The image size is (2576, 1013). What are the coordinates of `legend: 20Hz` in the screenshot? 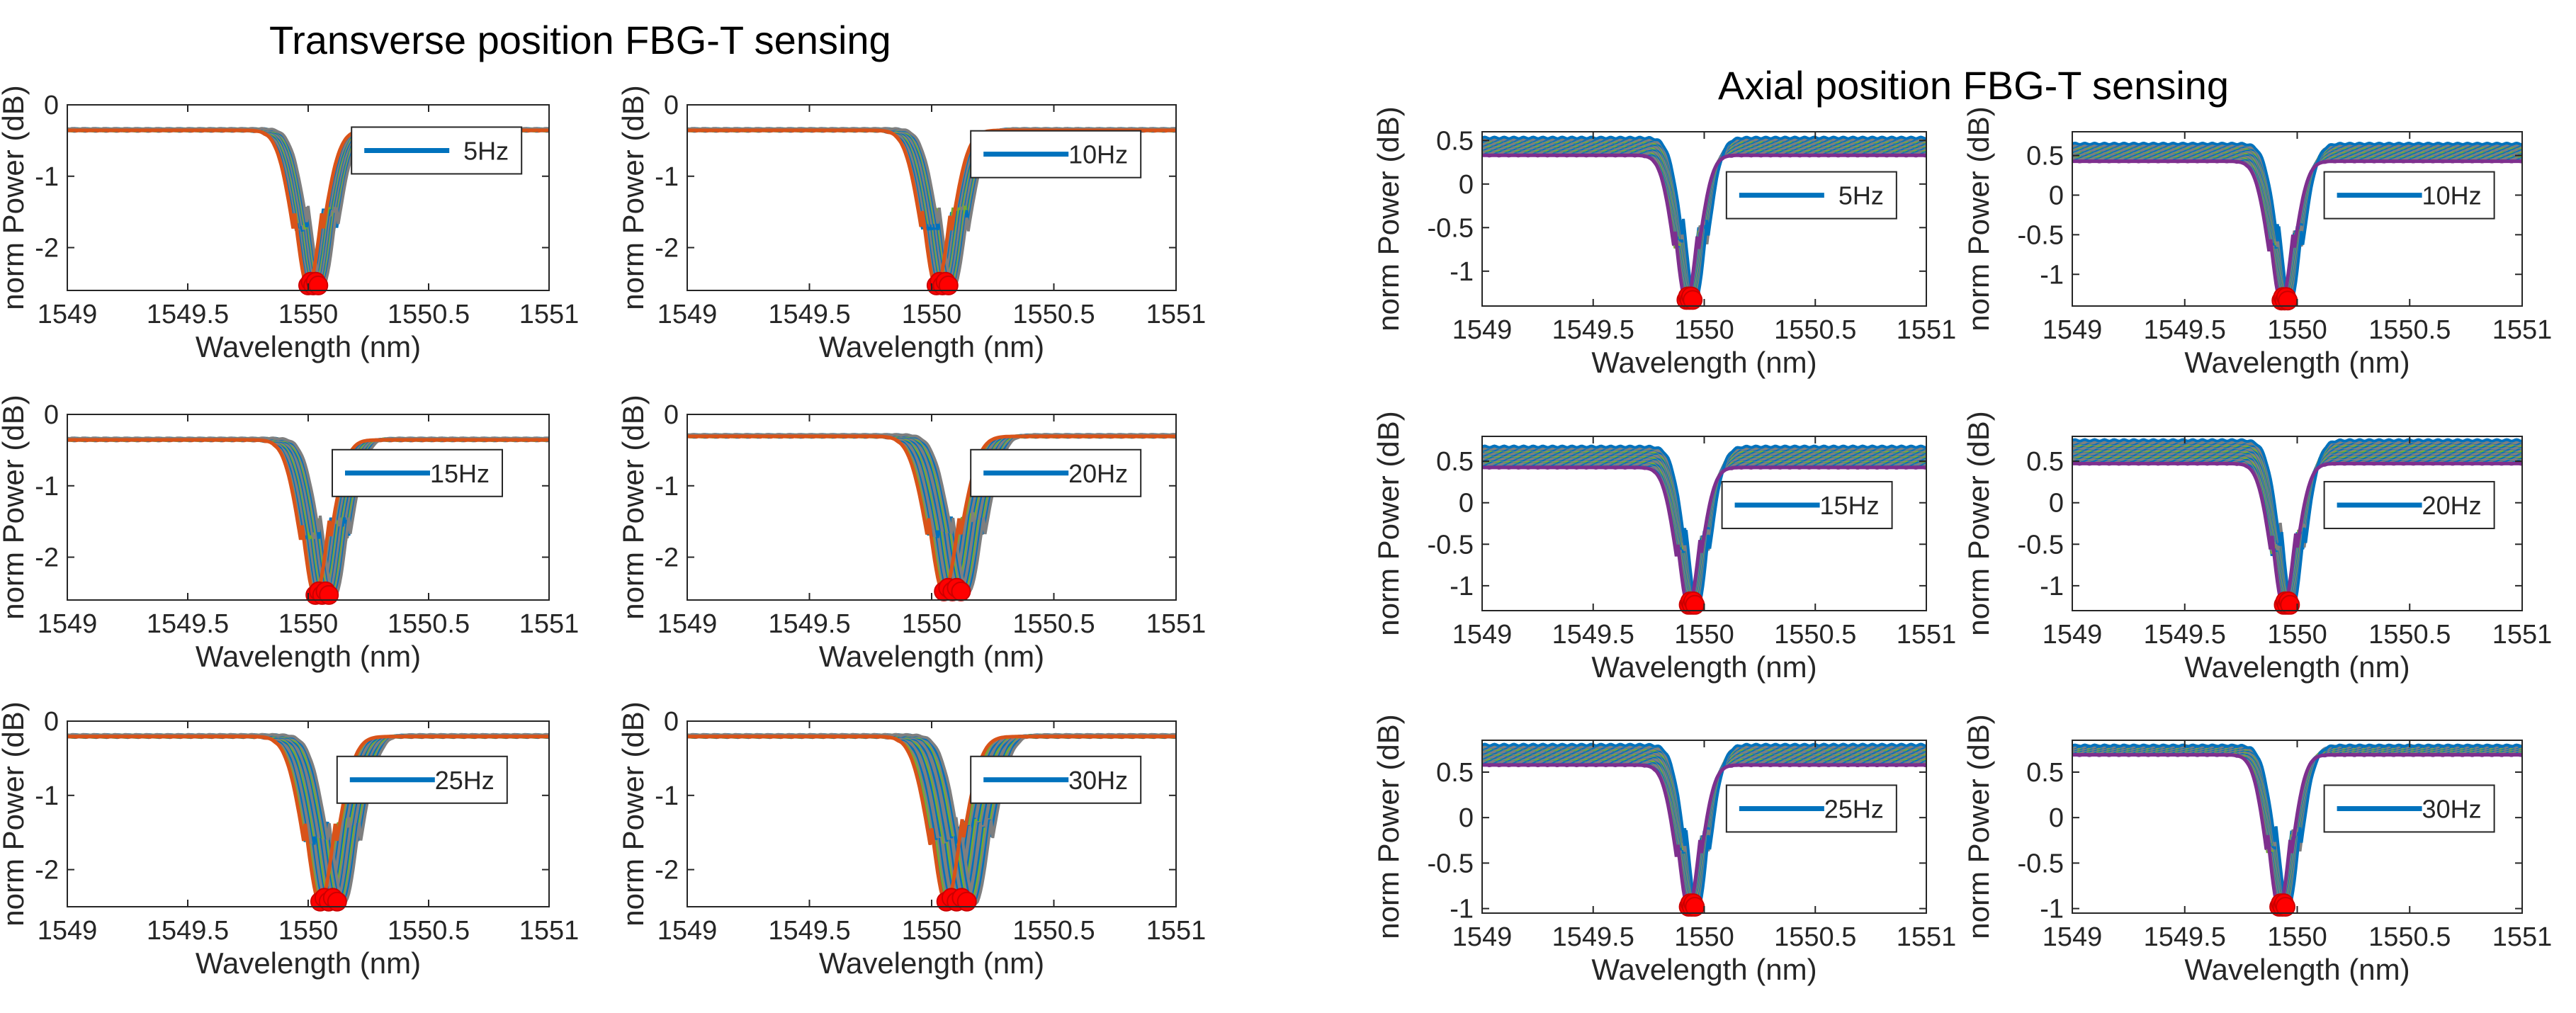 It's located at (1056, 473).